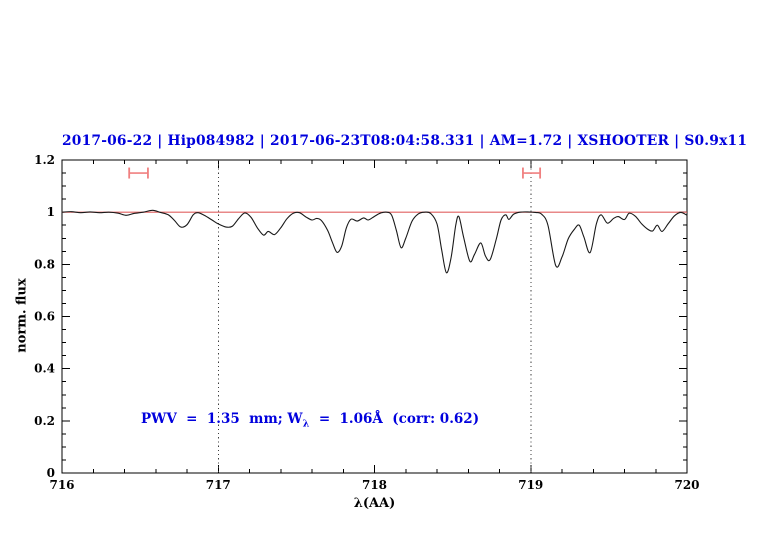 This screenshot has height=542, width=782. Describe the element at coordinates (61, 485) in the screenshot. I see `x-tick-label: 716` at that location.